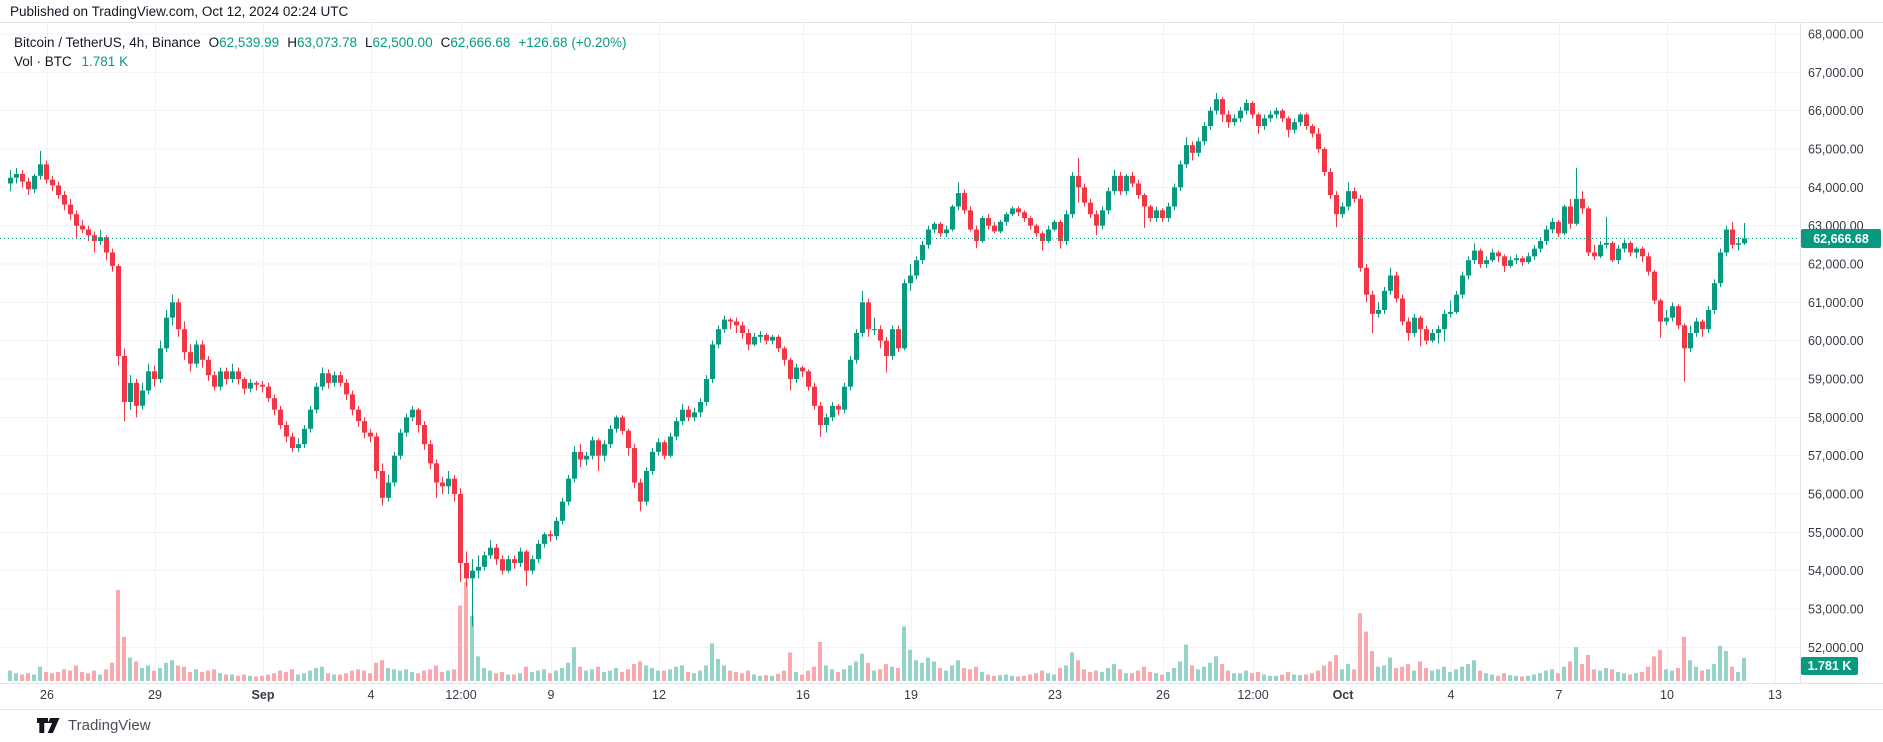  I want to click on ohlc-open: O62,539.99, so click(244, 42).